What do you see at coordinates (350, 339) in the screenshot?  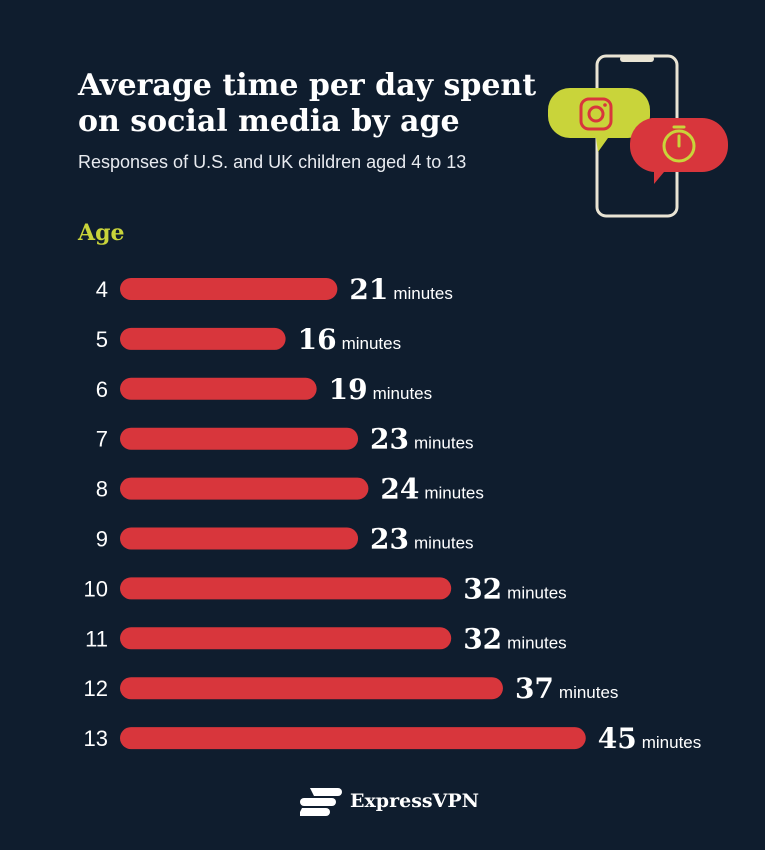 I see `value-label-5: 16 minutes` at bounding box center [350, 339].